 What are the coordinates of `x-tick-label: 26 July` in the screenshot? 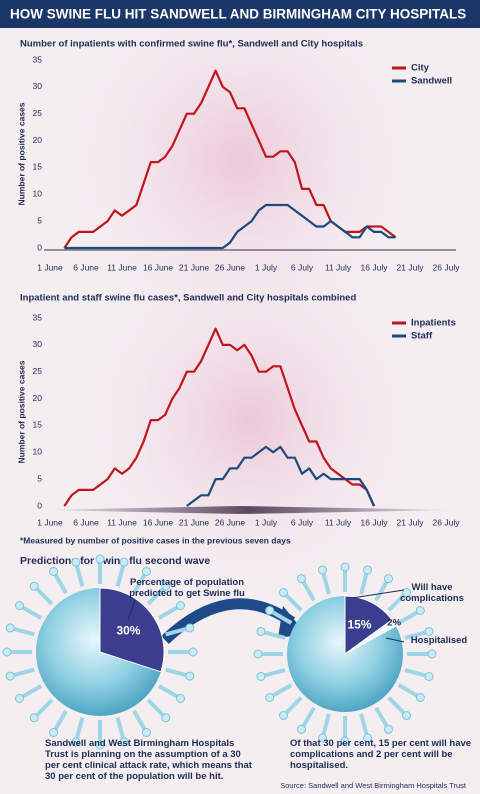 It's located at (447, 522).